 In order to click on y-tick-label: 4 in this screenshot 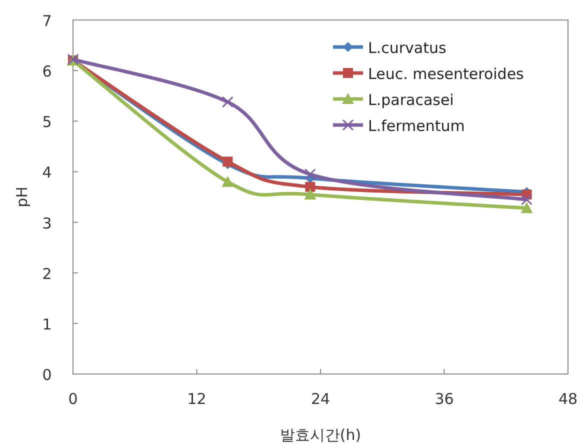, I will do `click(47, 173)`.